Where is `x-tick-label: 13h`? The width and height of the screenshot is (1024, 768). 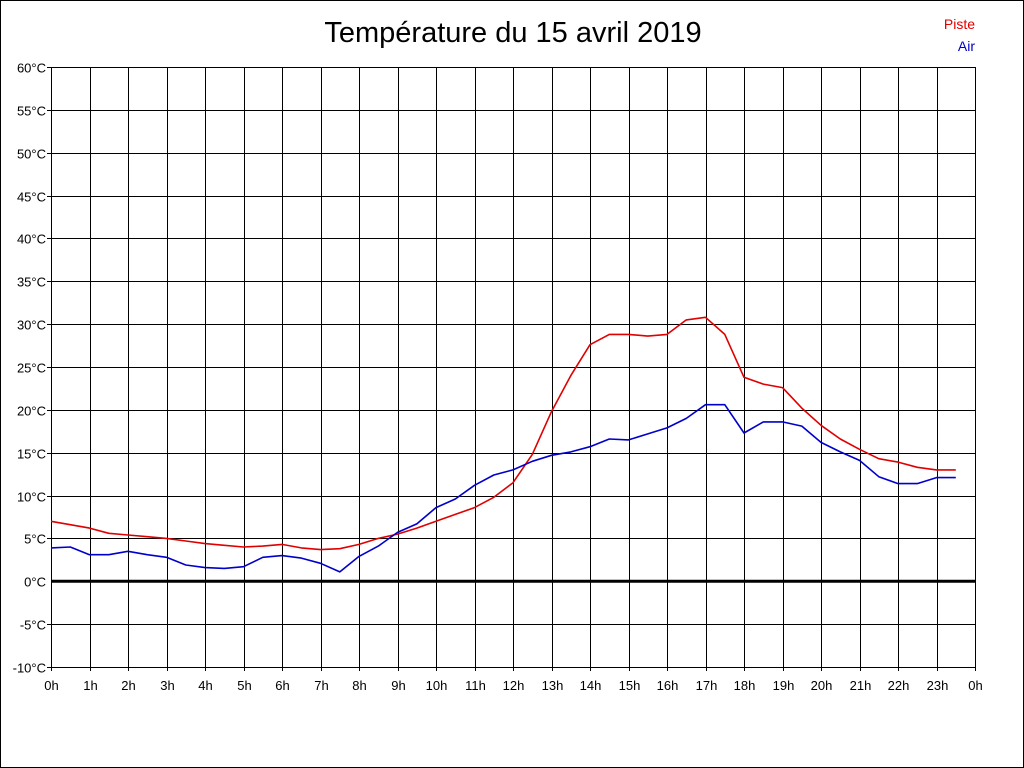 x-tick-label: 13h is located at coordinates (553, 685).